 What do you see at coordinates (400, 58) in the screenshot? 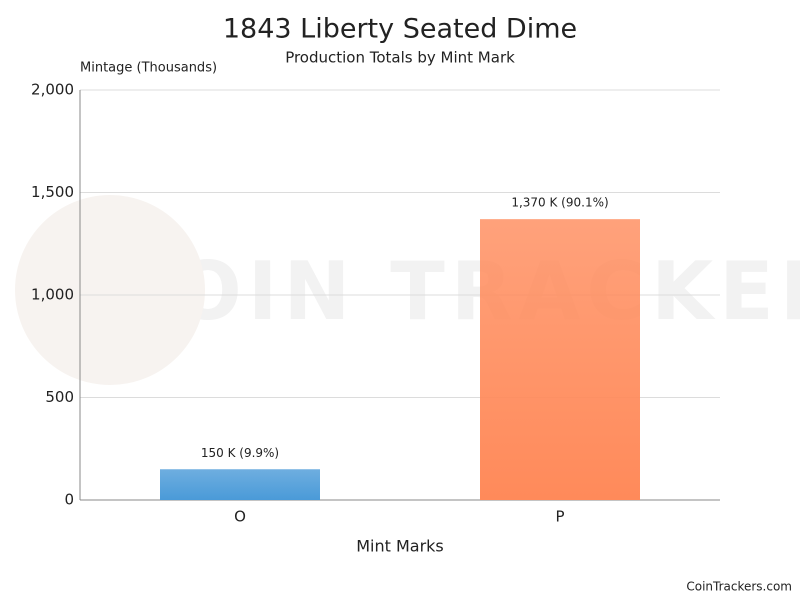
I see `chart-subtitle: Production Totals by Mint Mark` at bounding box center [400, 58].